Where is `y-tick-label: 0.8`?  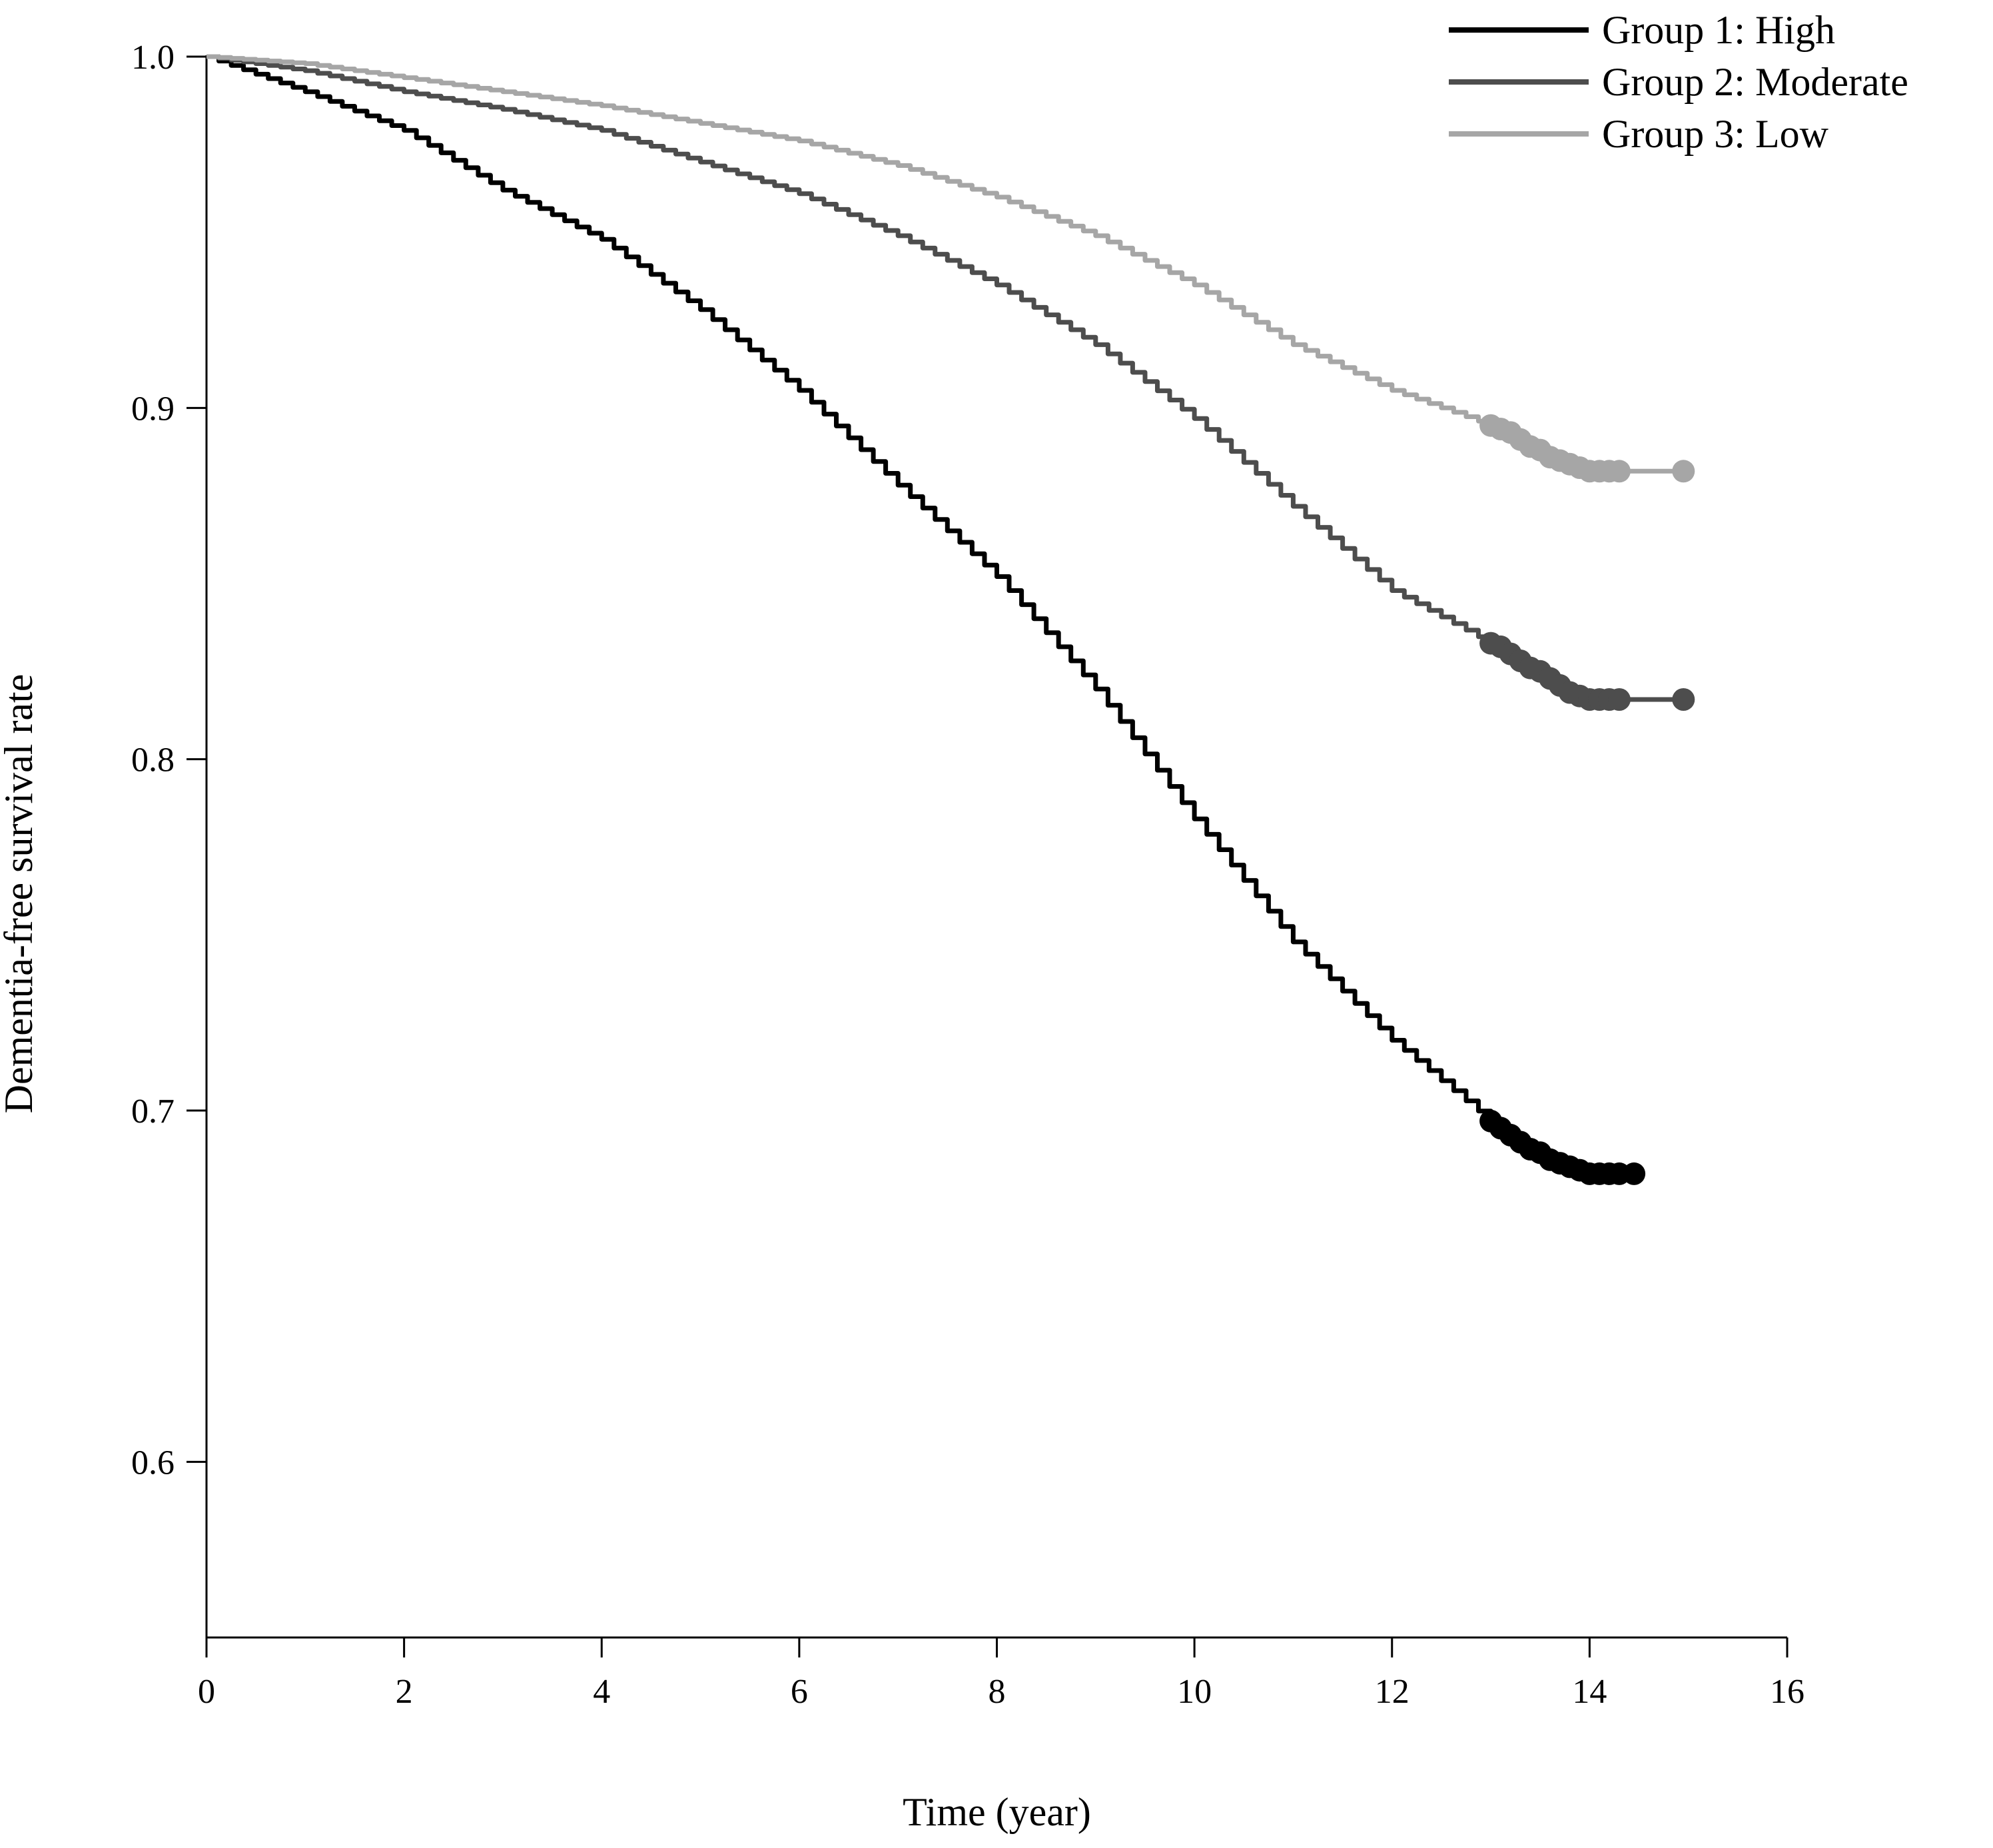 y-tick-label: 0.8 is located at coordinates (153, 760).